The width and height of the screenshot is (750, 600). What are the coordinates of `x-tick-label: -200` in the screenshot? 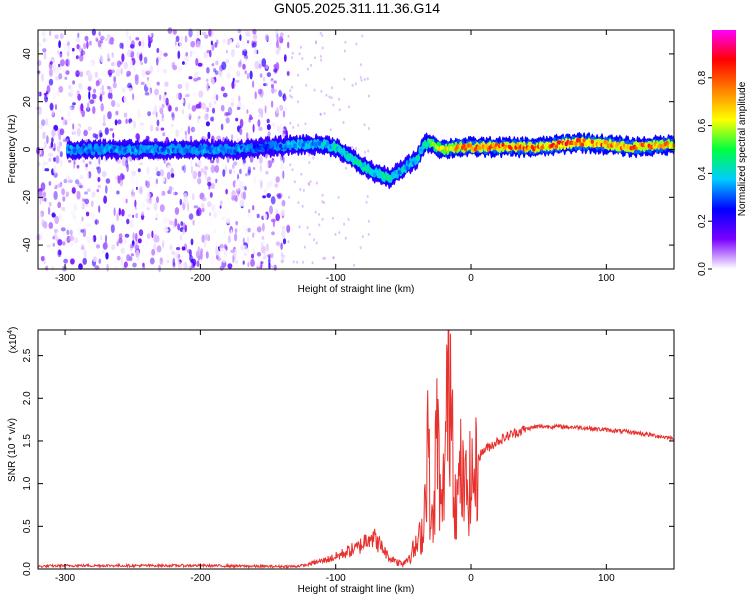 It's located at (200, 578).